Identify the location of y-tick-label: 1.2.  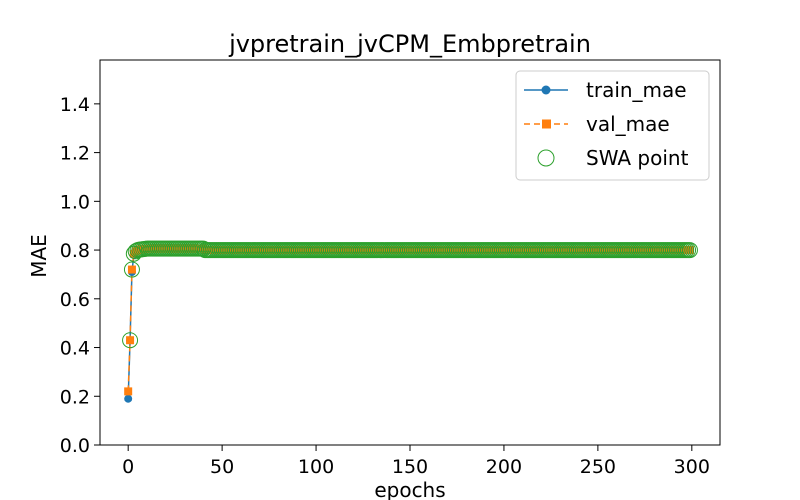
(75, 154).